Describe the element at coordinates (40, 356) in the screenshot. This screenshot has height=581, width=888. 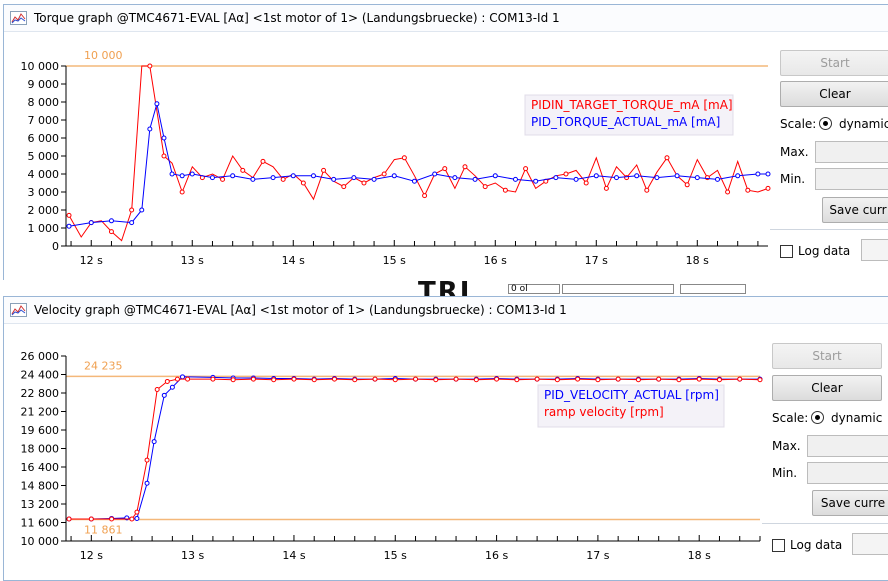
I see `y-tick-label: 26 000` at that location.